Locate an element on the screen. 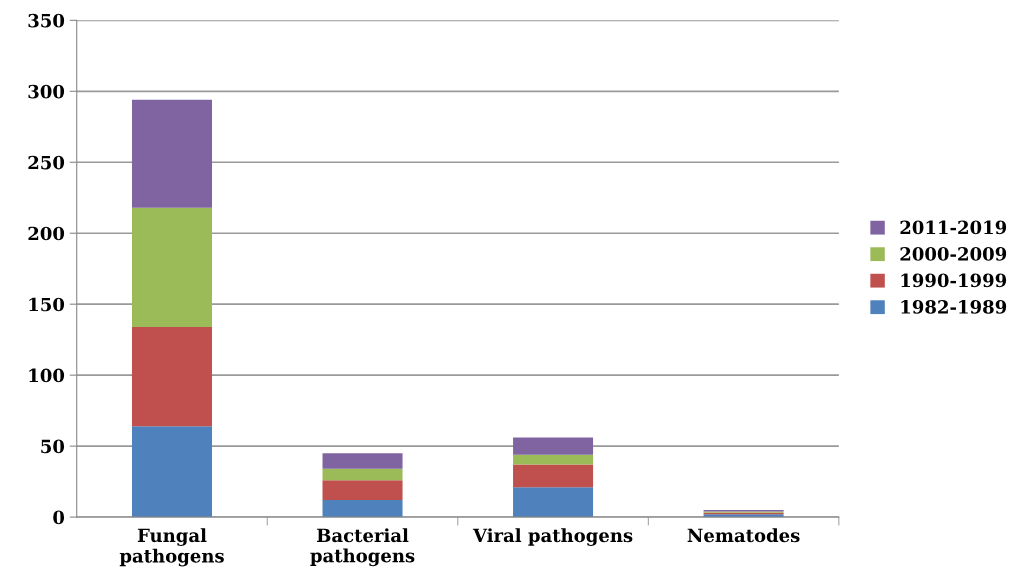 The height and width of the screenshot is (581, 1023). legend-label: 1990-1999 is located at coordinates (954, 280).